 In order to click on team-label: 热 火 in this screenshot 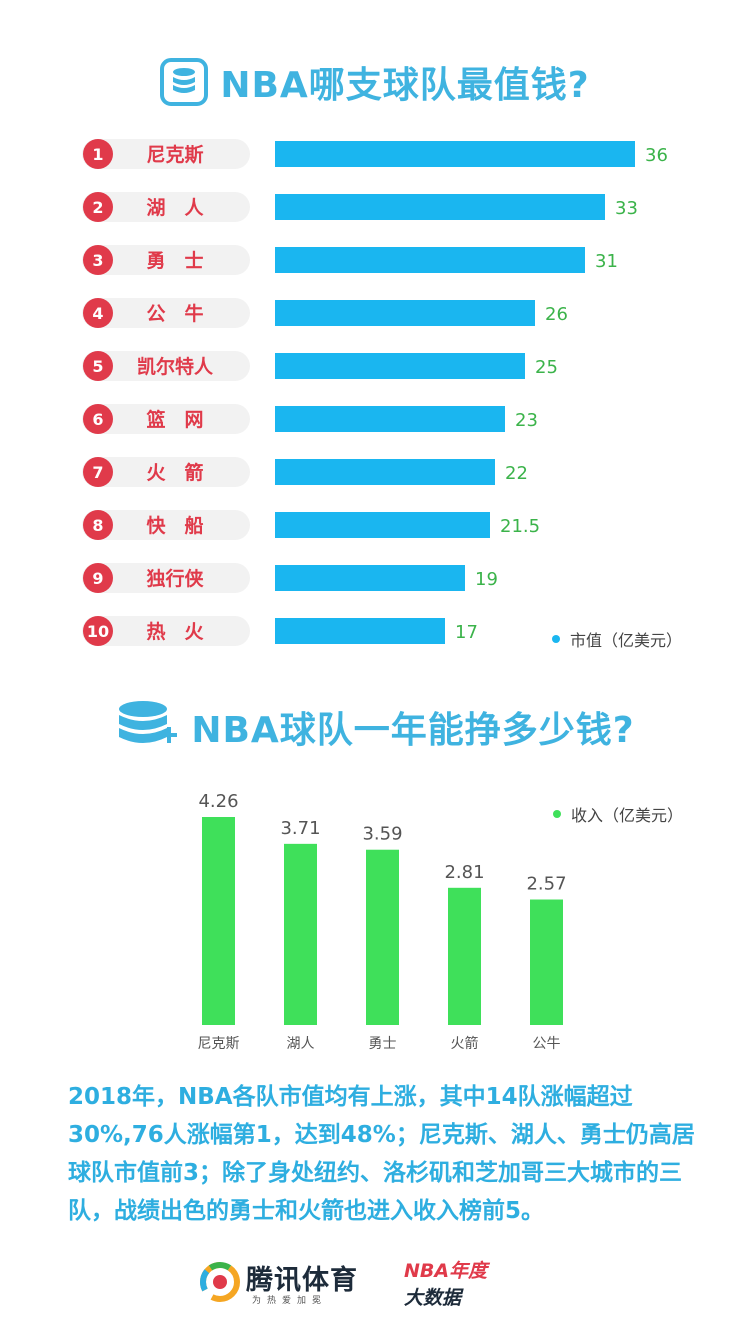, I will do `click(175, 631)`.